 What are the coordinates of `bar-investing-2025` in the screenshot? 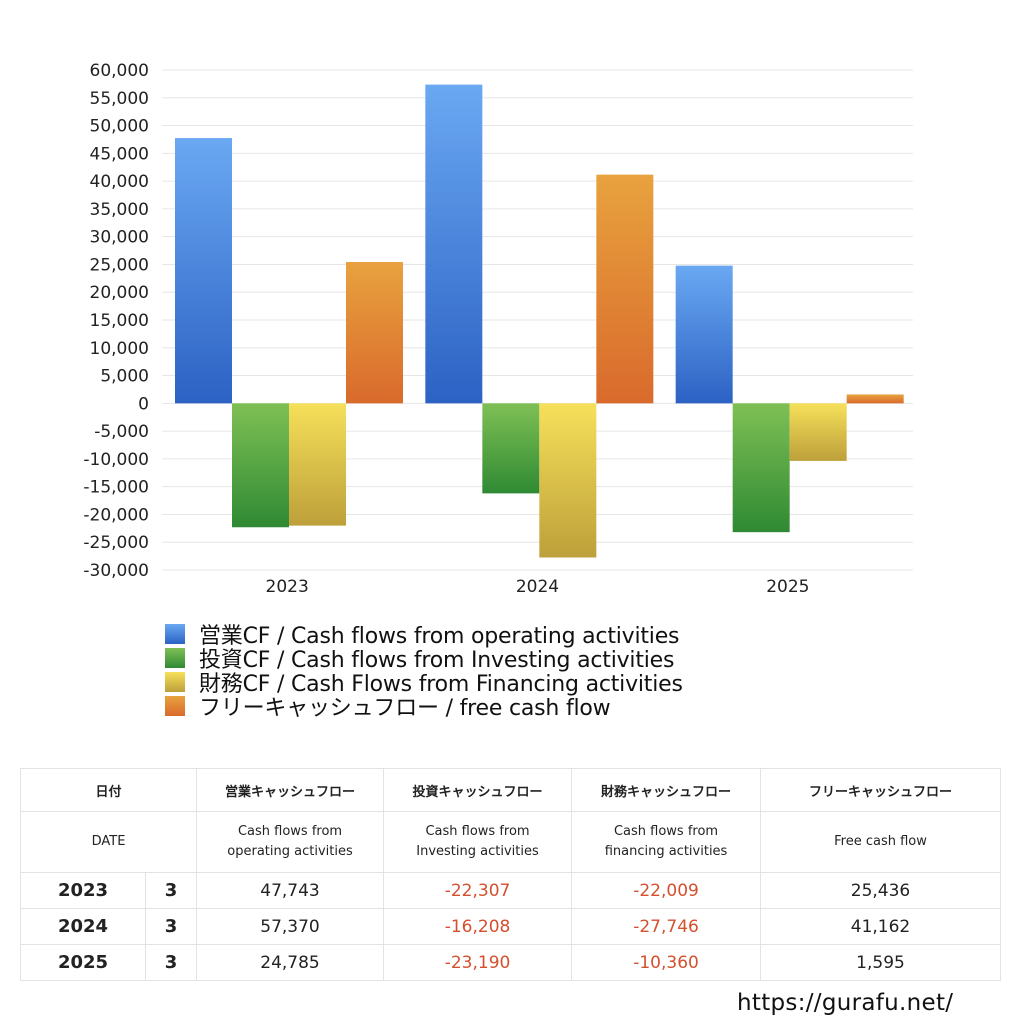 It's located at (761, 468).